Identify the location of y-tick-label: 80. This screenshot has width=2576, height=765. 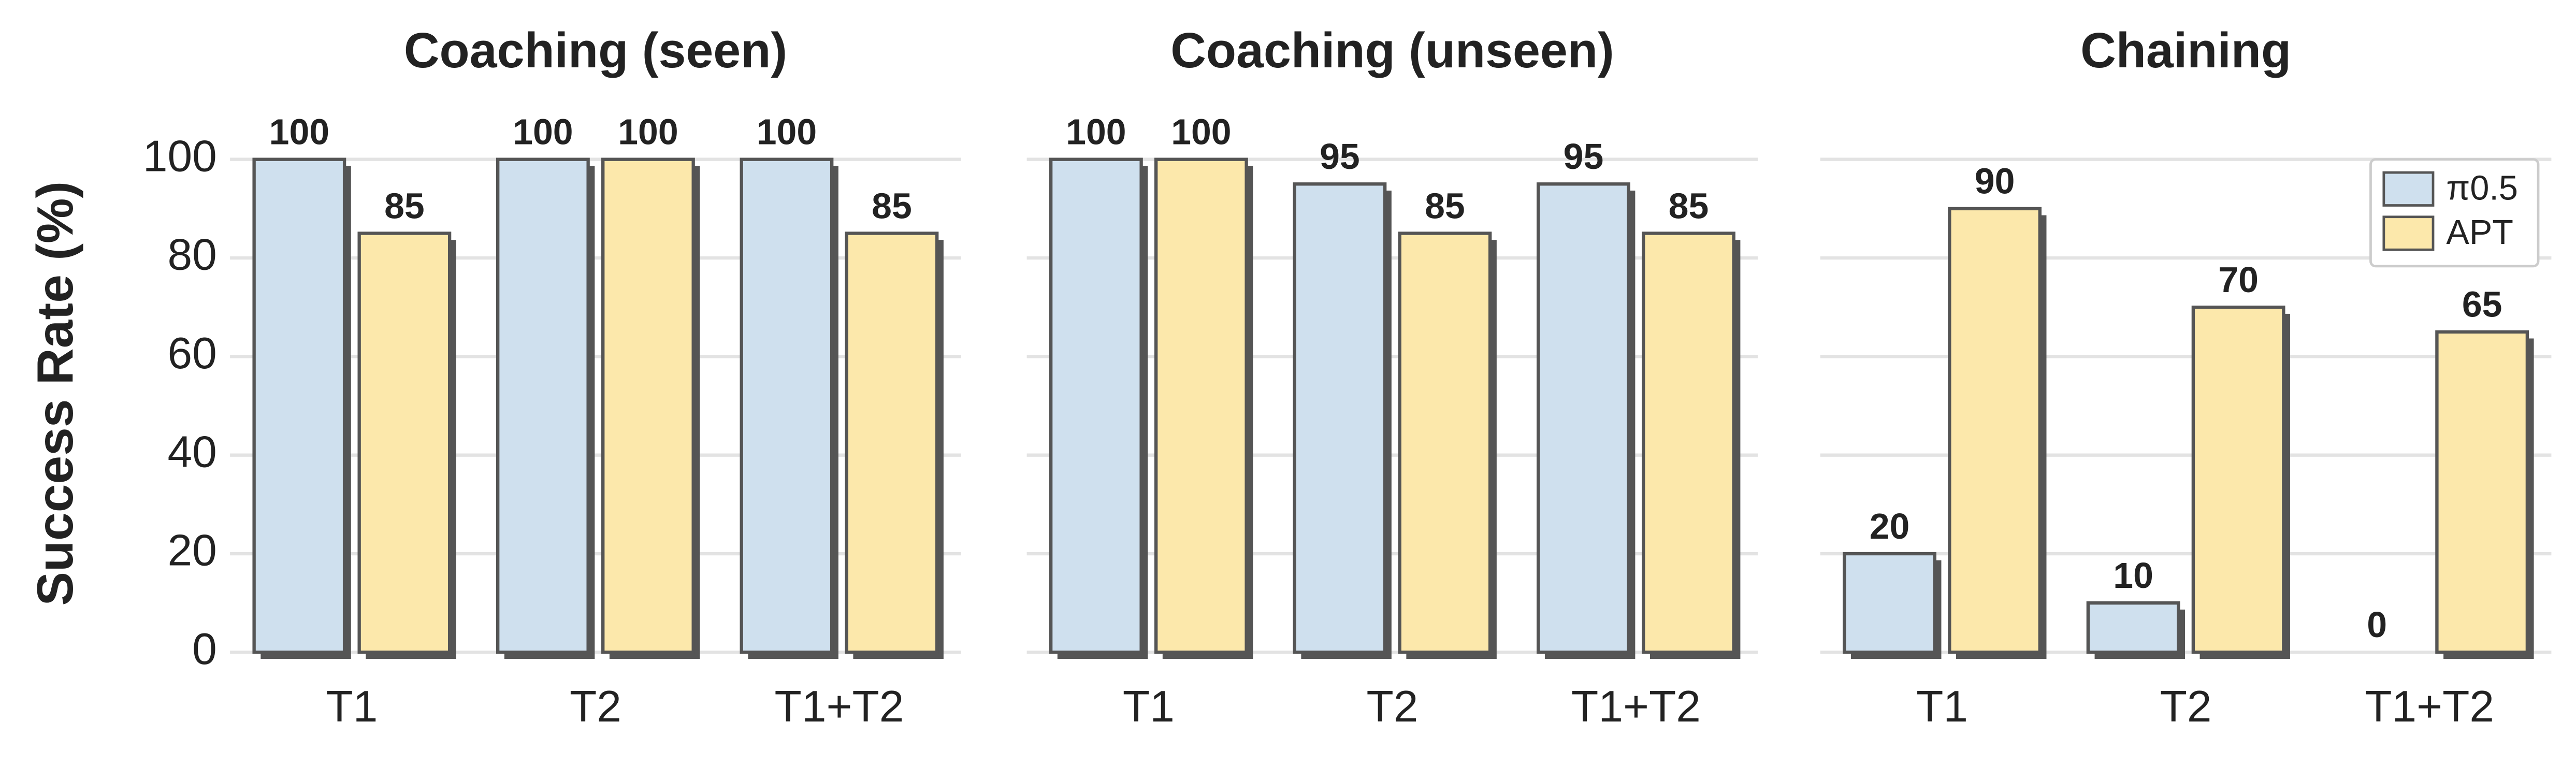
(192, 255).